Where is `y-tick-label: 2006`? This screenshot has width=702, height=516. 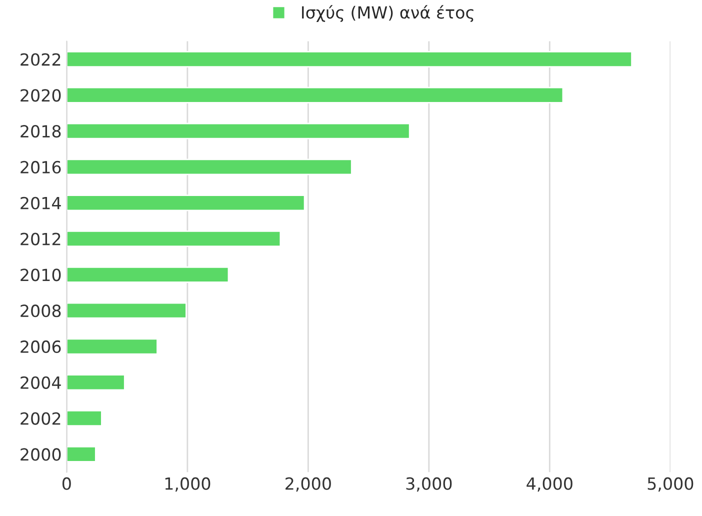
y-tick-label: 2006 is located at coordinates (40, 347).